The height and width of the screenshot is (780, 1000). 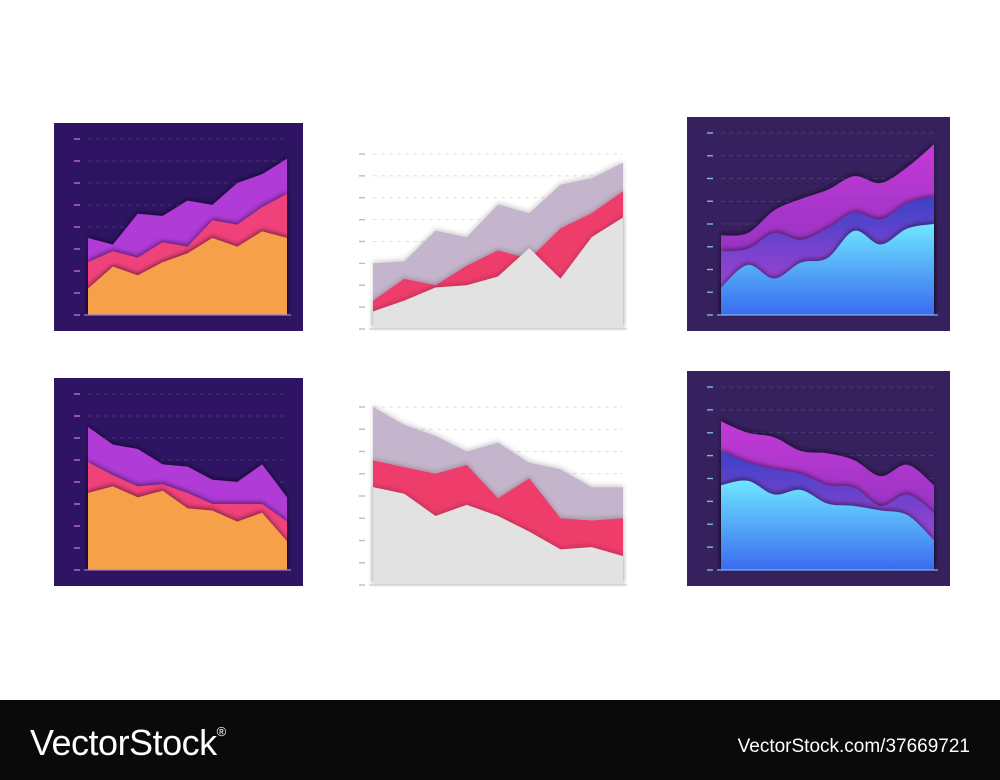 I want to click on brand-registered-mark: ®, so click(x=221, y=731).